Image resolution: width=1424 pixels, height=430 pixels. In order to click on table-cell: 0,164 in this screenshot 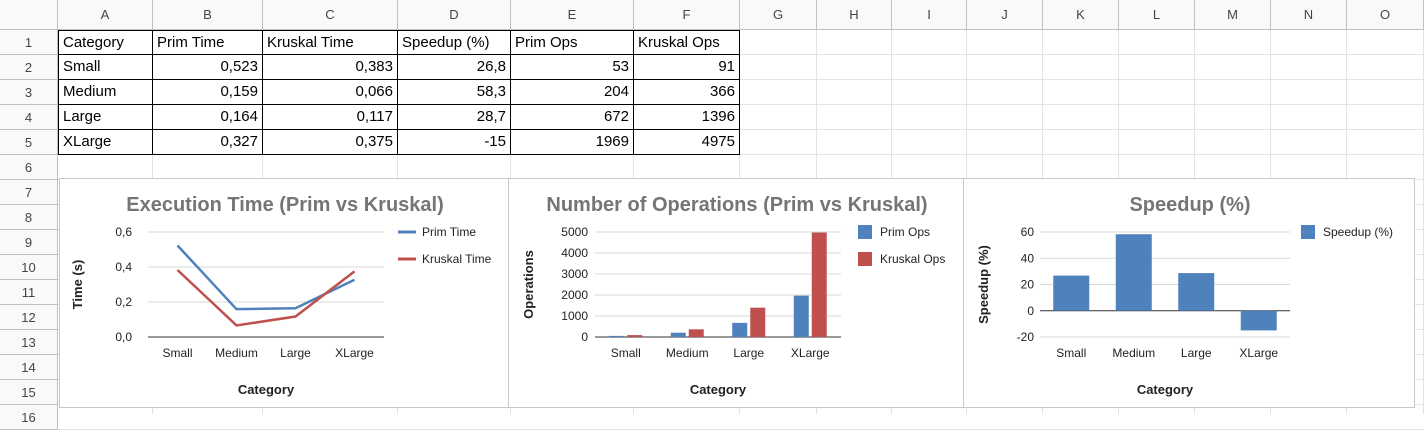, I will do `click(208, 117)`.